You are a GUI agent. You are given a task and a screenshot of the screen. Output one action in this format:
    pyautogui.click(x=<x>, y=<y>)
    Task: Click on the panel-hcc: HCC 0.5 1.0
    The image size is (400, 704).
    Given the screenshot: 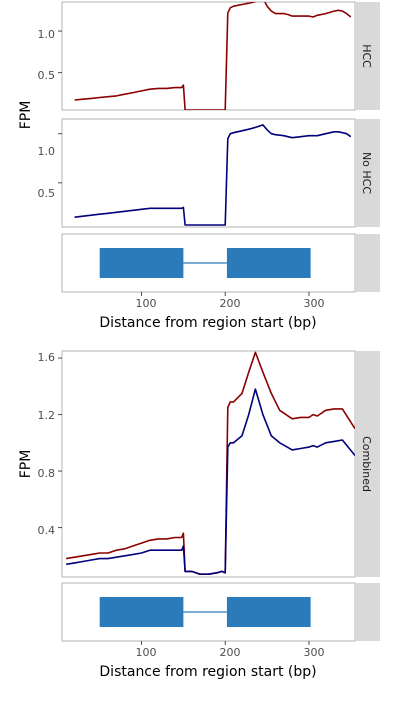 What is the action you would take?
    pyautogui.click(x=209, y=56)
    